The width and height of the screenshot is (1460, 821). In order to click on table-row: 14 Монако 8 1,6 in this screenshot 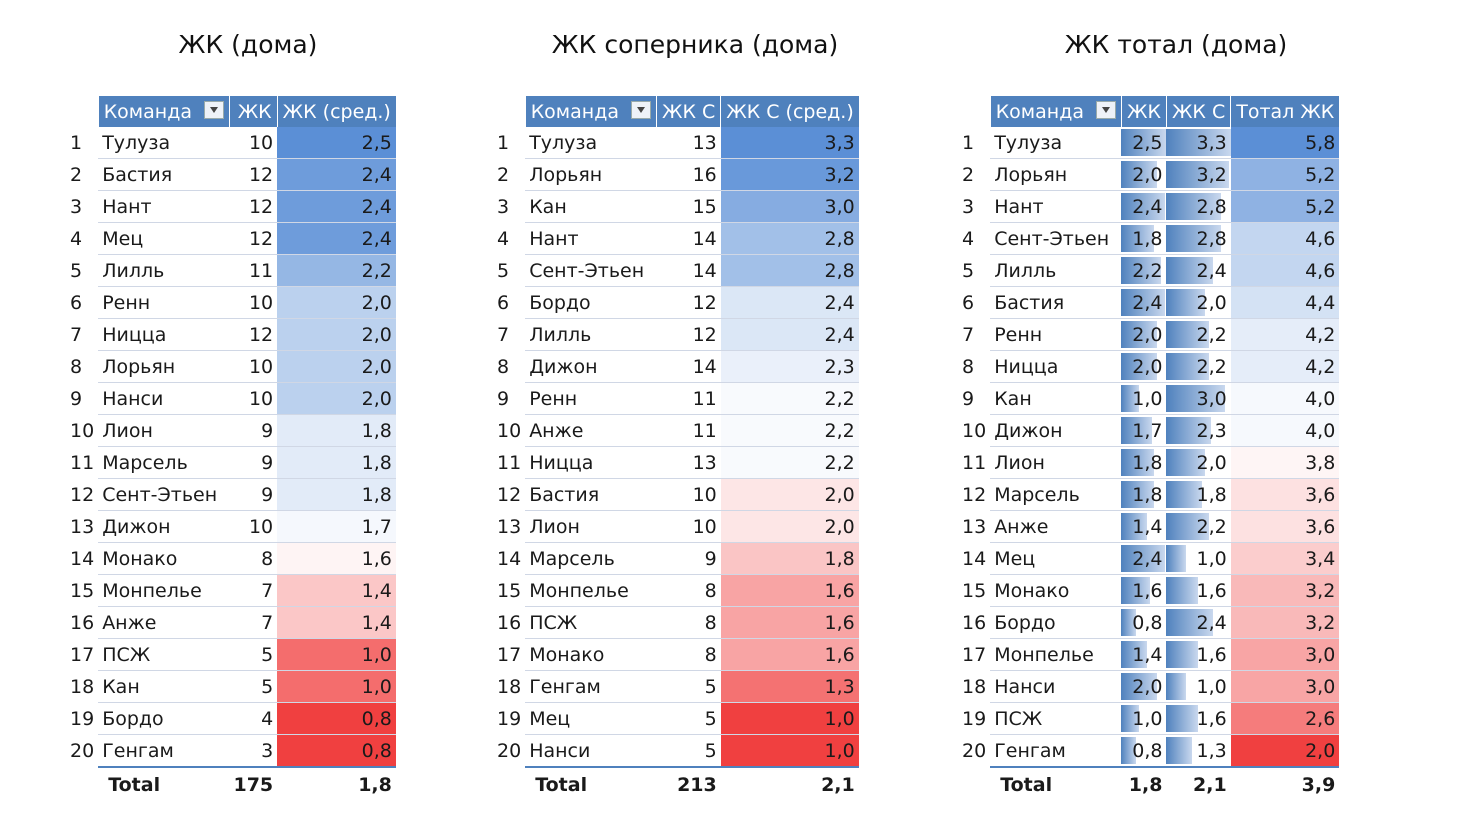, I will do `click(233, 558)`.